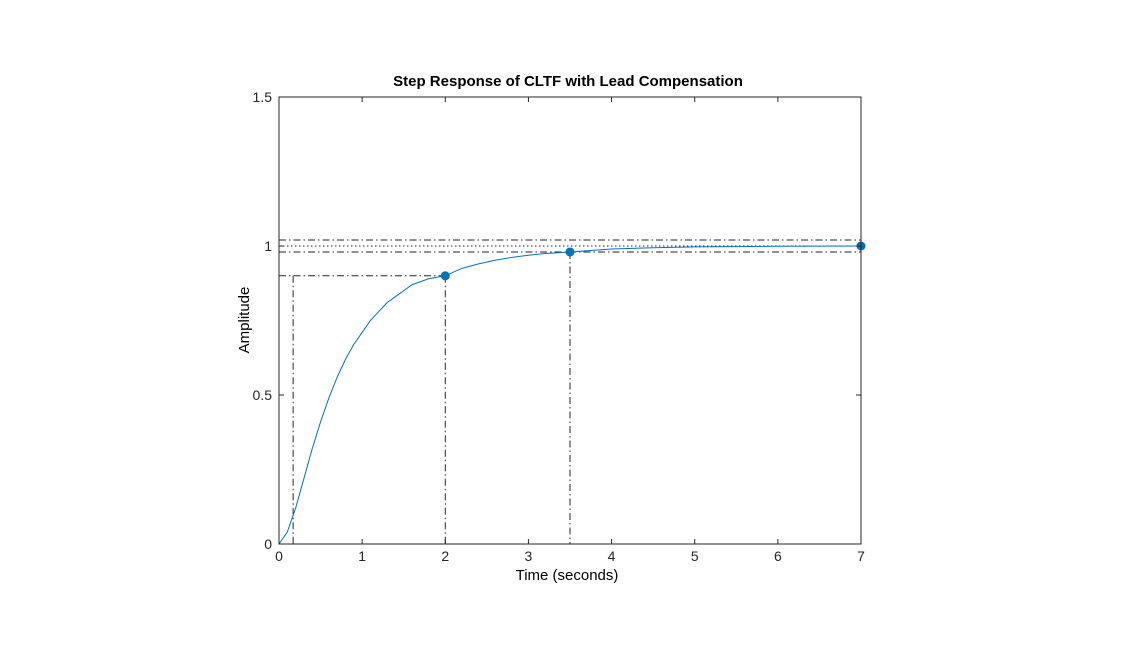 The height and width of the screenshot is (654, 1140). I want to click on x-tick-label: 7, so click(861, 556).